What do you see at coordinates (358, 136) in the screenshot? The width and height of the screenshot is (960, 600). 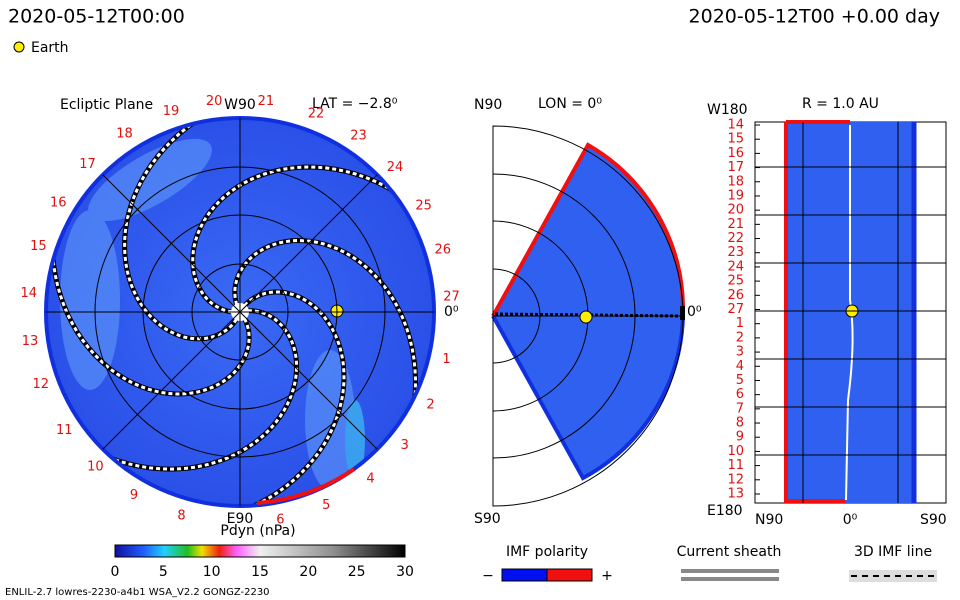 I see `carrington-label: 23` at bounding box center [358, 136].